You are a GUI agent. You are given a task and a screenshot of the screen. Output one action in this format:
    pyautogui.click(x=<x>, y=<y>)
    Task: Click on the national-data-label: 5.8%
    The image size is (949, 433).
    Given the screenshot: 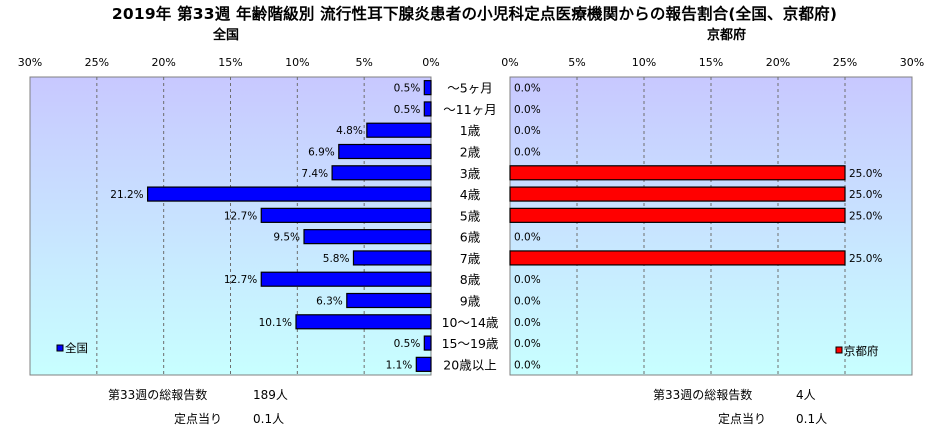 What is the action you would take?
    pyautogui.click(x=336, y=259)
    